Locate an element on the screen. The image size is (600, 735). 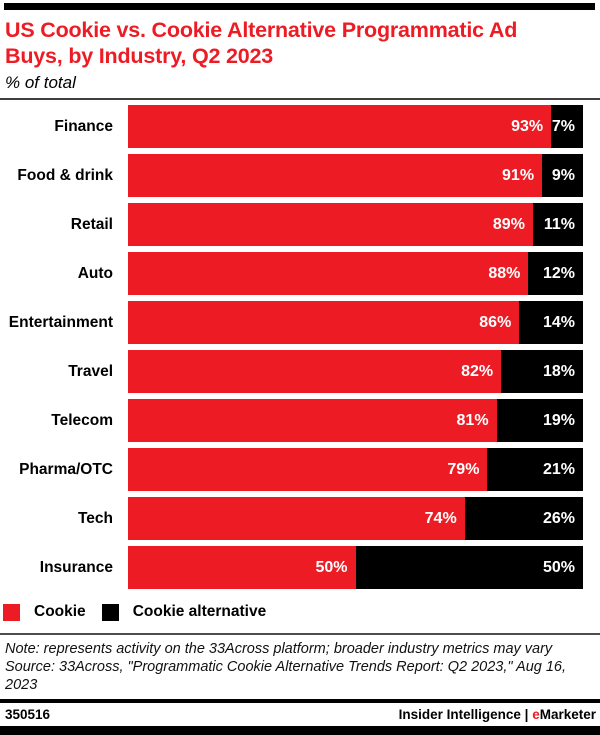
chart-title-line-2: Buys, by Industry, Q2 2023 is located at coordinates (139, 55).